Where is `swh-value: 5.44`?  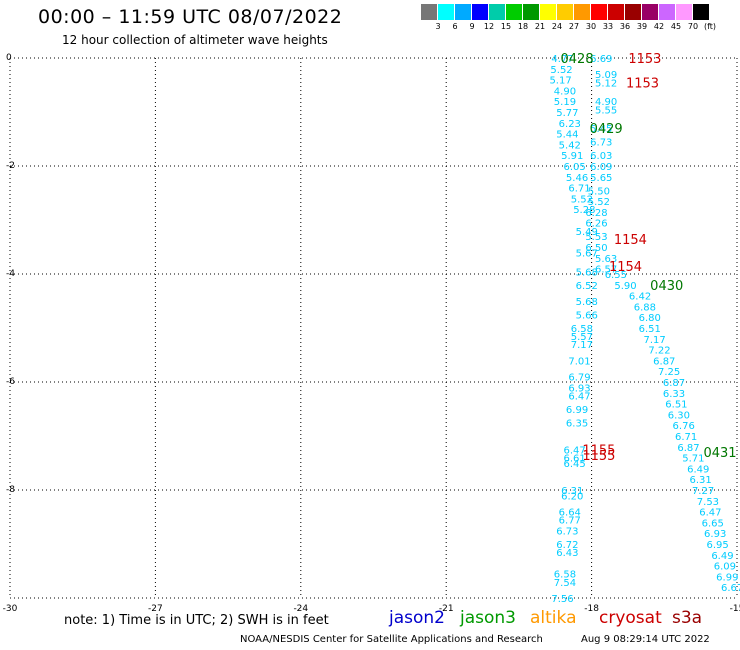 swh-value: 5.44 is located at coordinates (567, 135).